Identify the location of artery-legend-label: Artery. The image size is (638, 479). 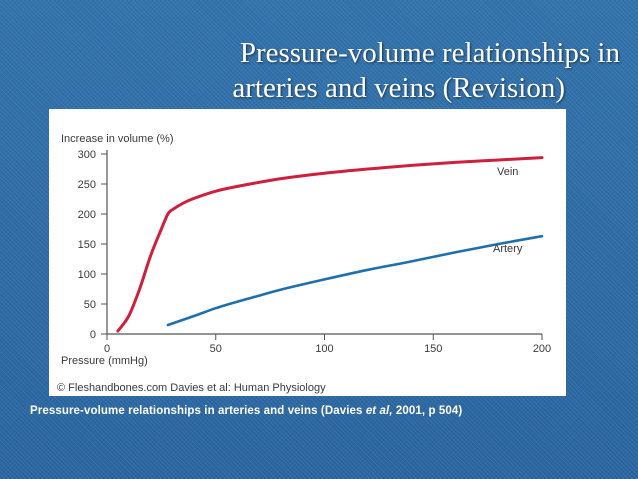
(508, 249).